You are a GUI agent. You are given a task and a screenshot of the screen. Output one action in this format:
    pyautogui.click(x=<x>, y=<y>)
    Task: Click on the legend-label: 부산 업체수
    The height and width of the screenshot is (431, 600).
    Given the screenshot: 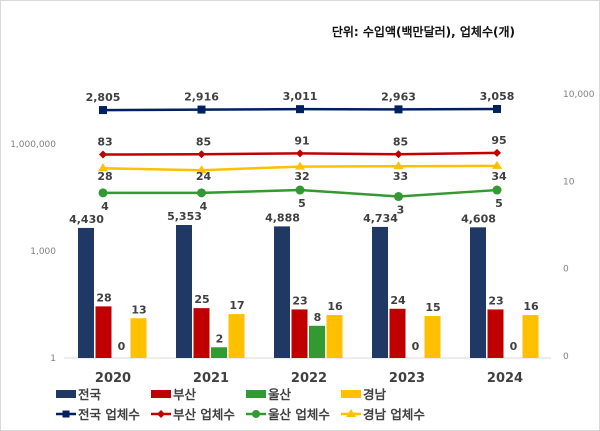 What is the action you would take?
    pyautogui.click(x=204, y=414)
    